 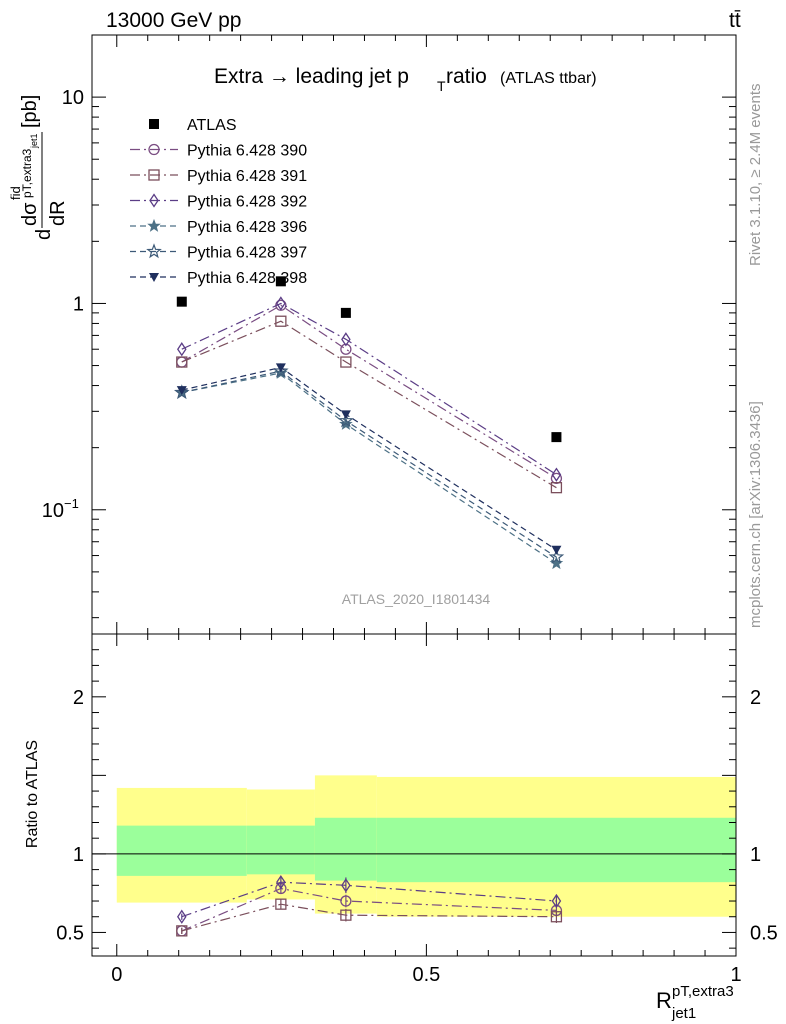 I want to click on ratio-tick-label-left: 1, so click(x=78, y=855).